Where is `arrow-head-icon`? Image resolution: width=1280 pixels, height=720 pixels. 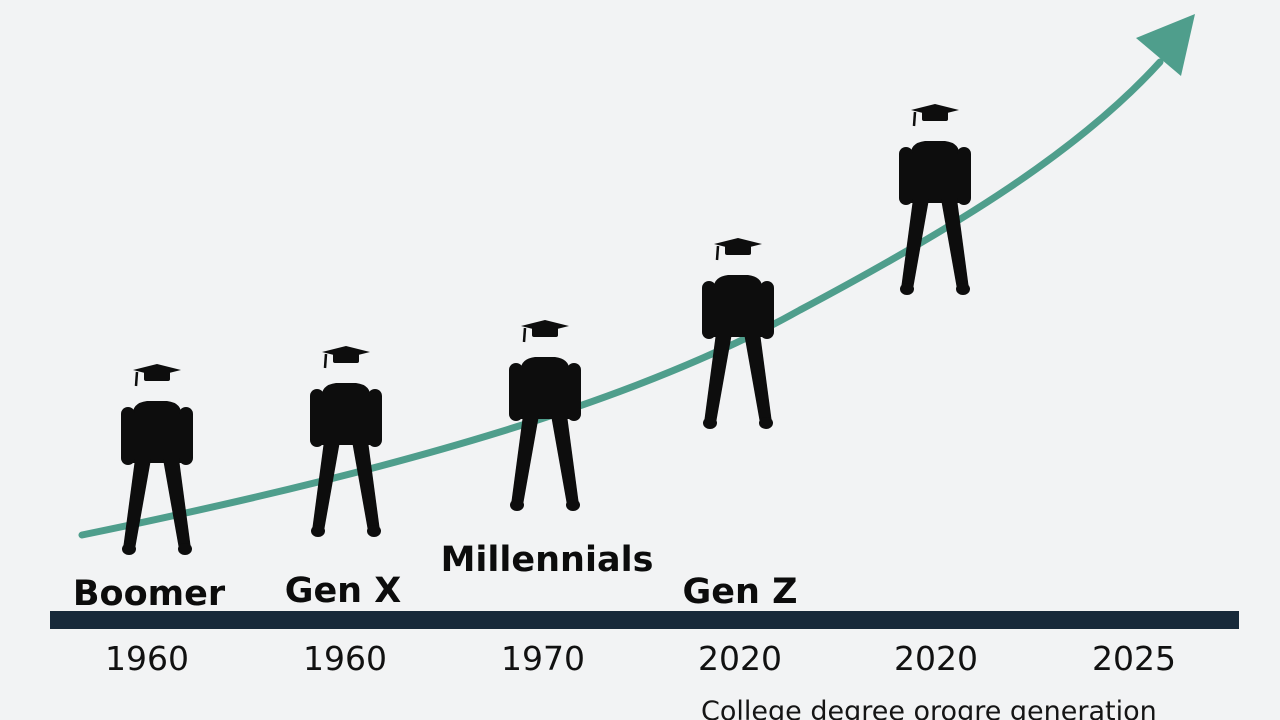 arrow-head-icon is located at coordinates (1165, 45).